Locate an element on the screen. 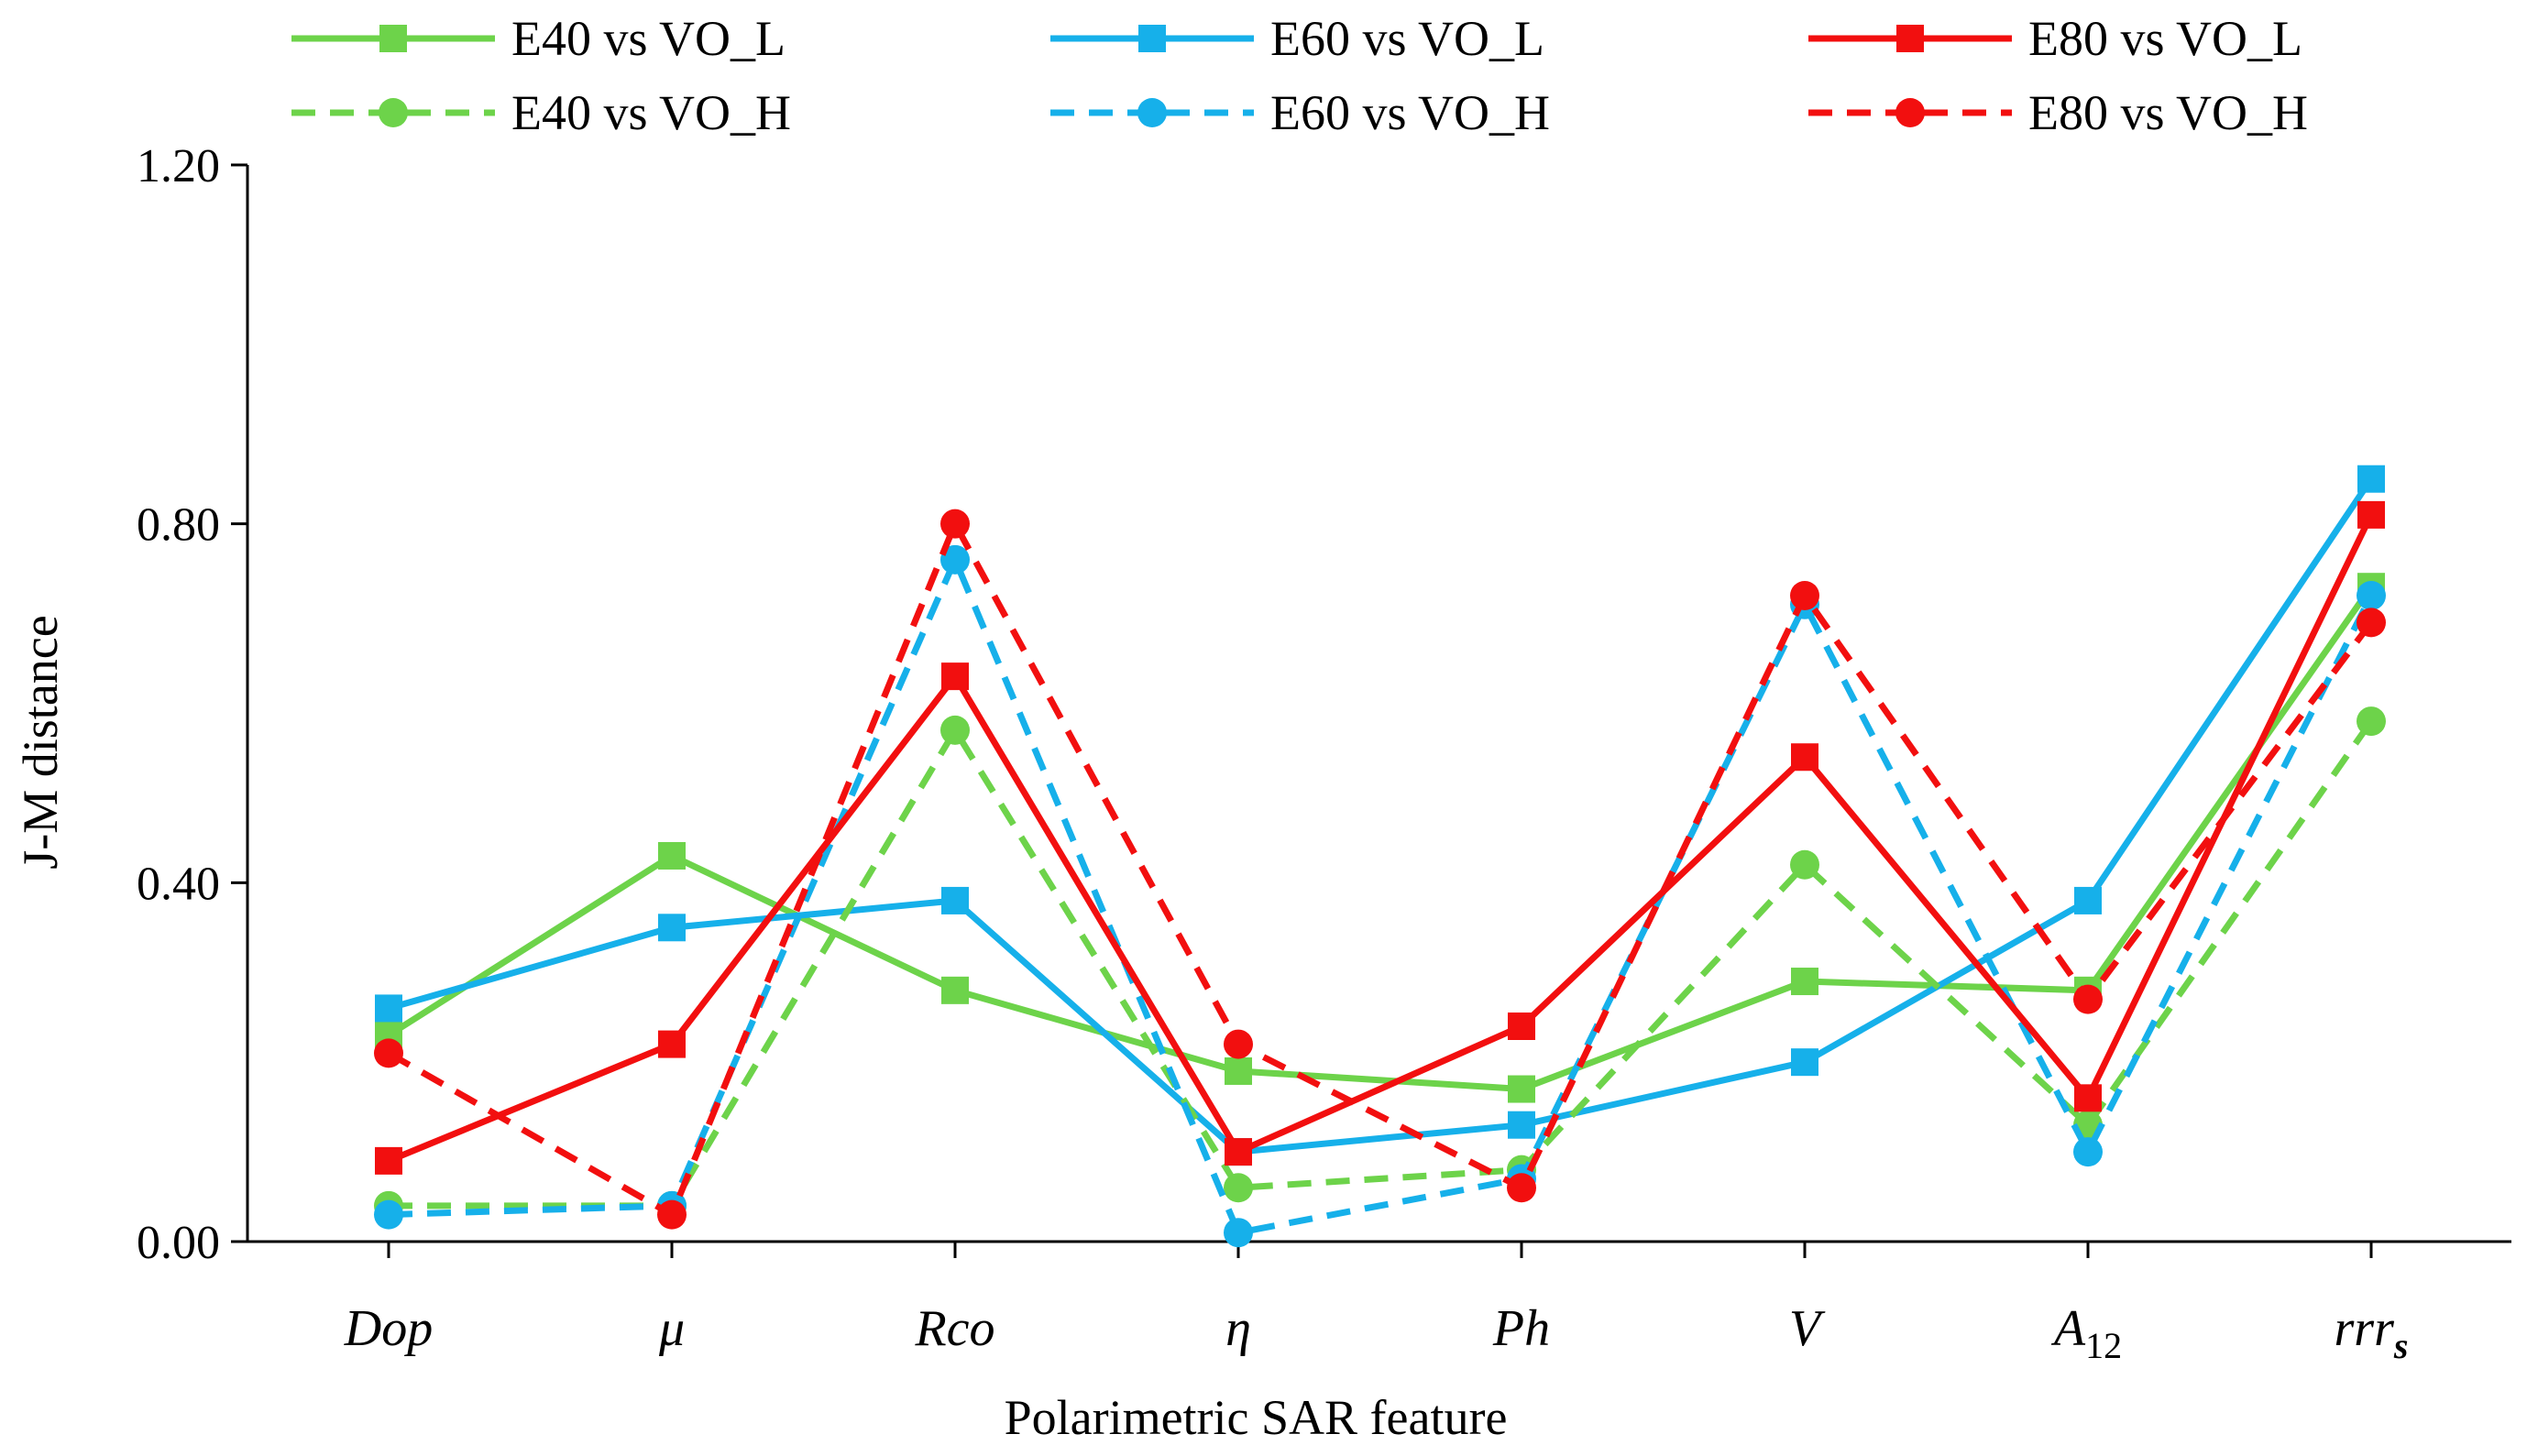 This screenshot has height=1456, width=2527. x-tick-label: rrrs is located at coordinates (2372, 1333).